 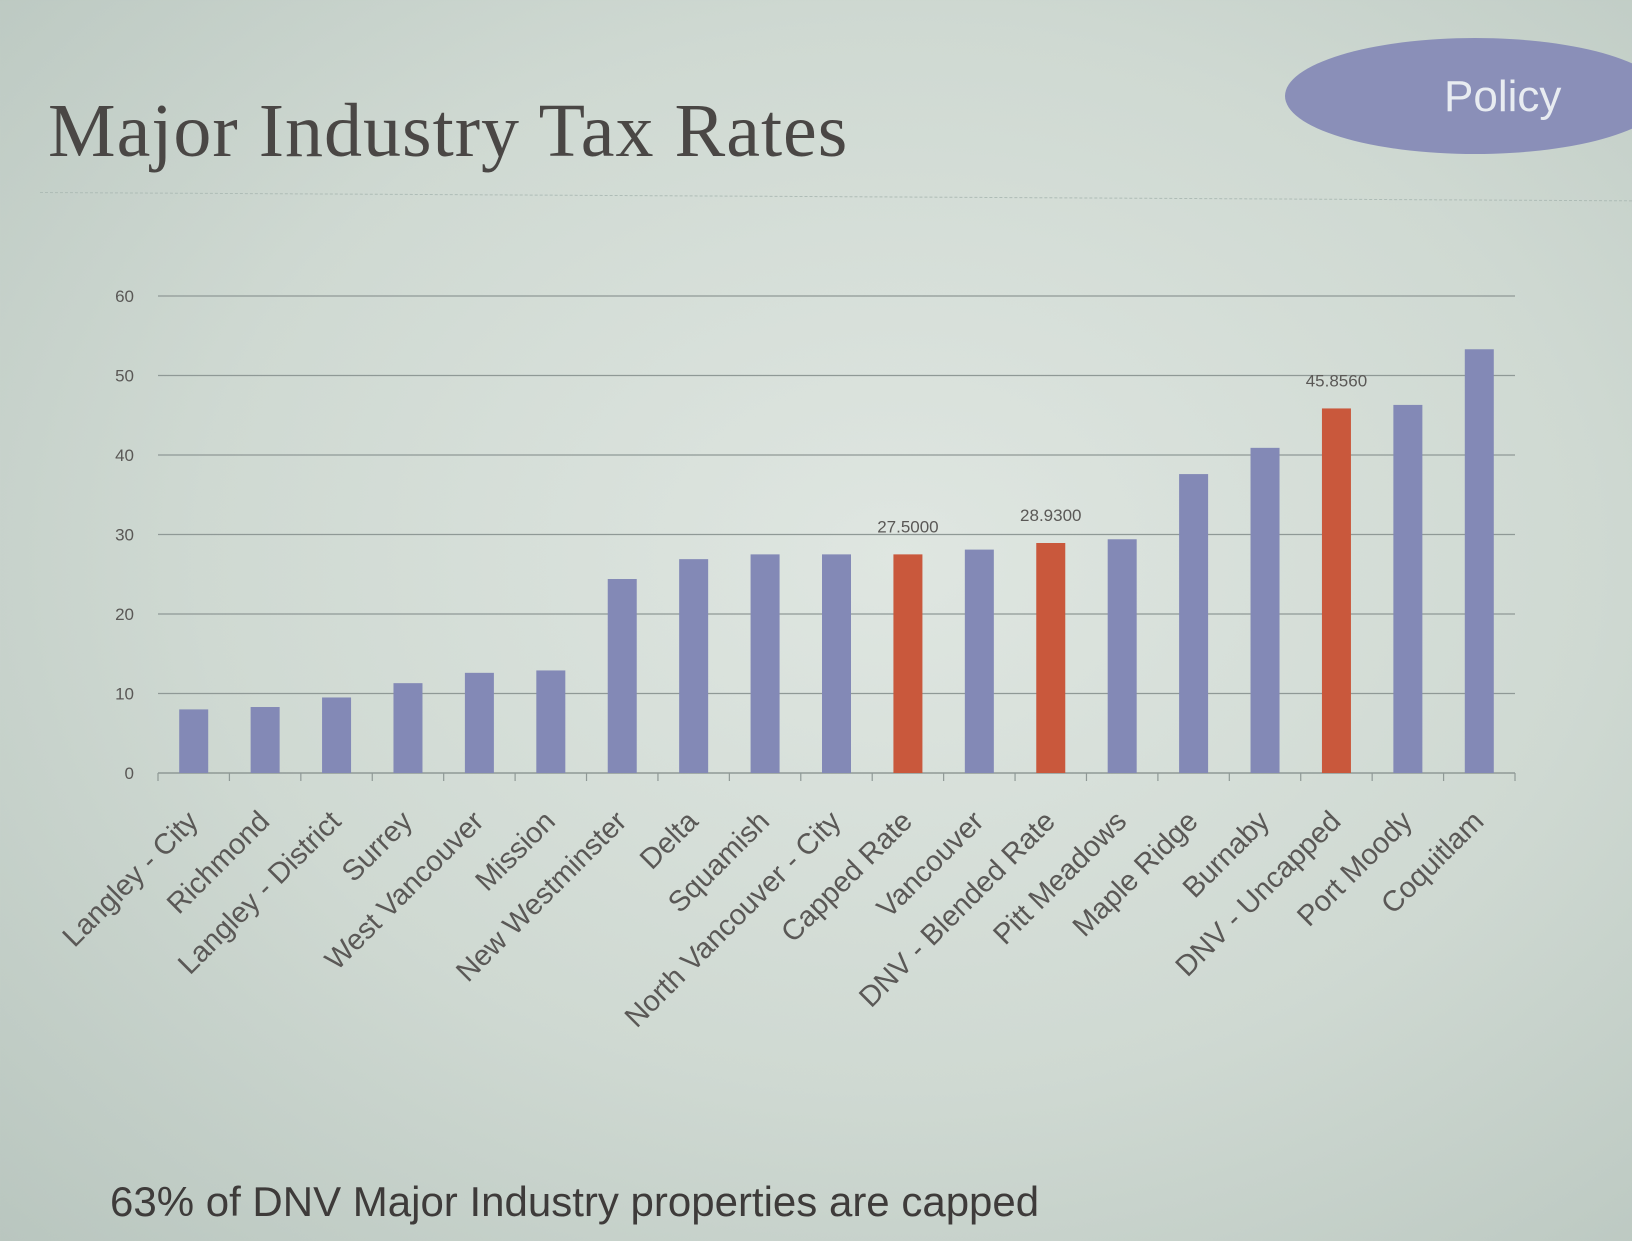 What do you see at coordinates (908, 663) in the screenshot?
I see `bar-capped-rate` at bounding box center [908, 663].